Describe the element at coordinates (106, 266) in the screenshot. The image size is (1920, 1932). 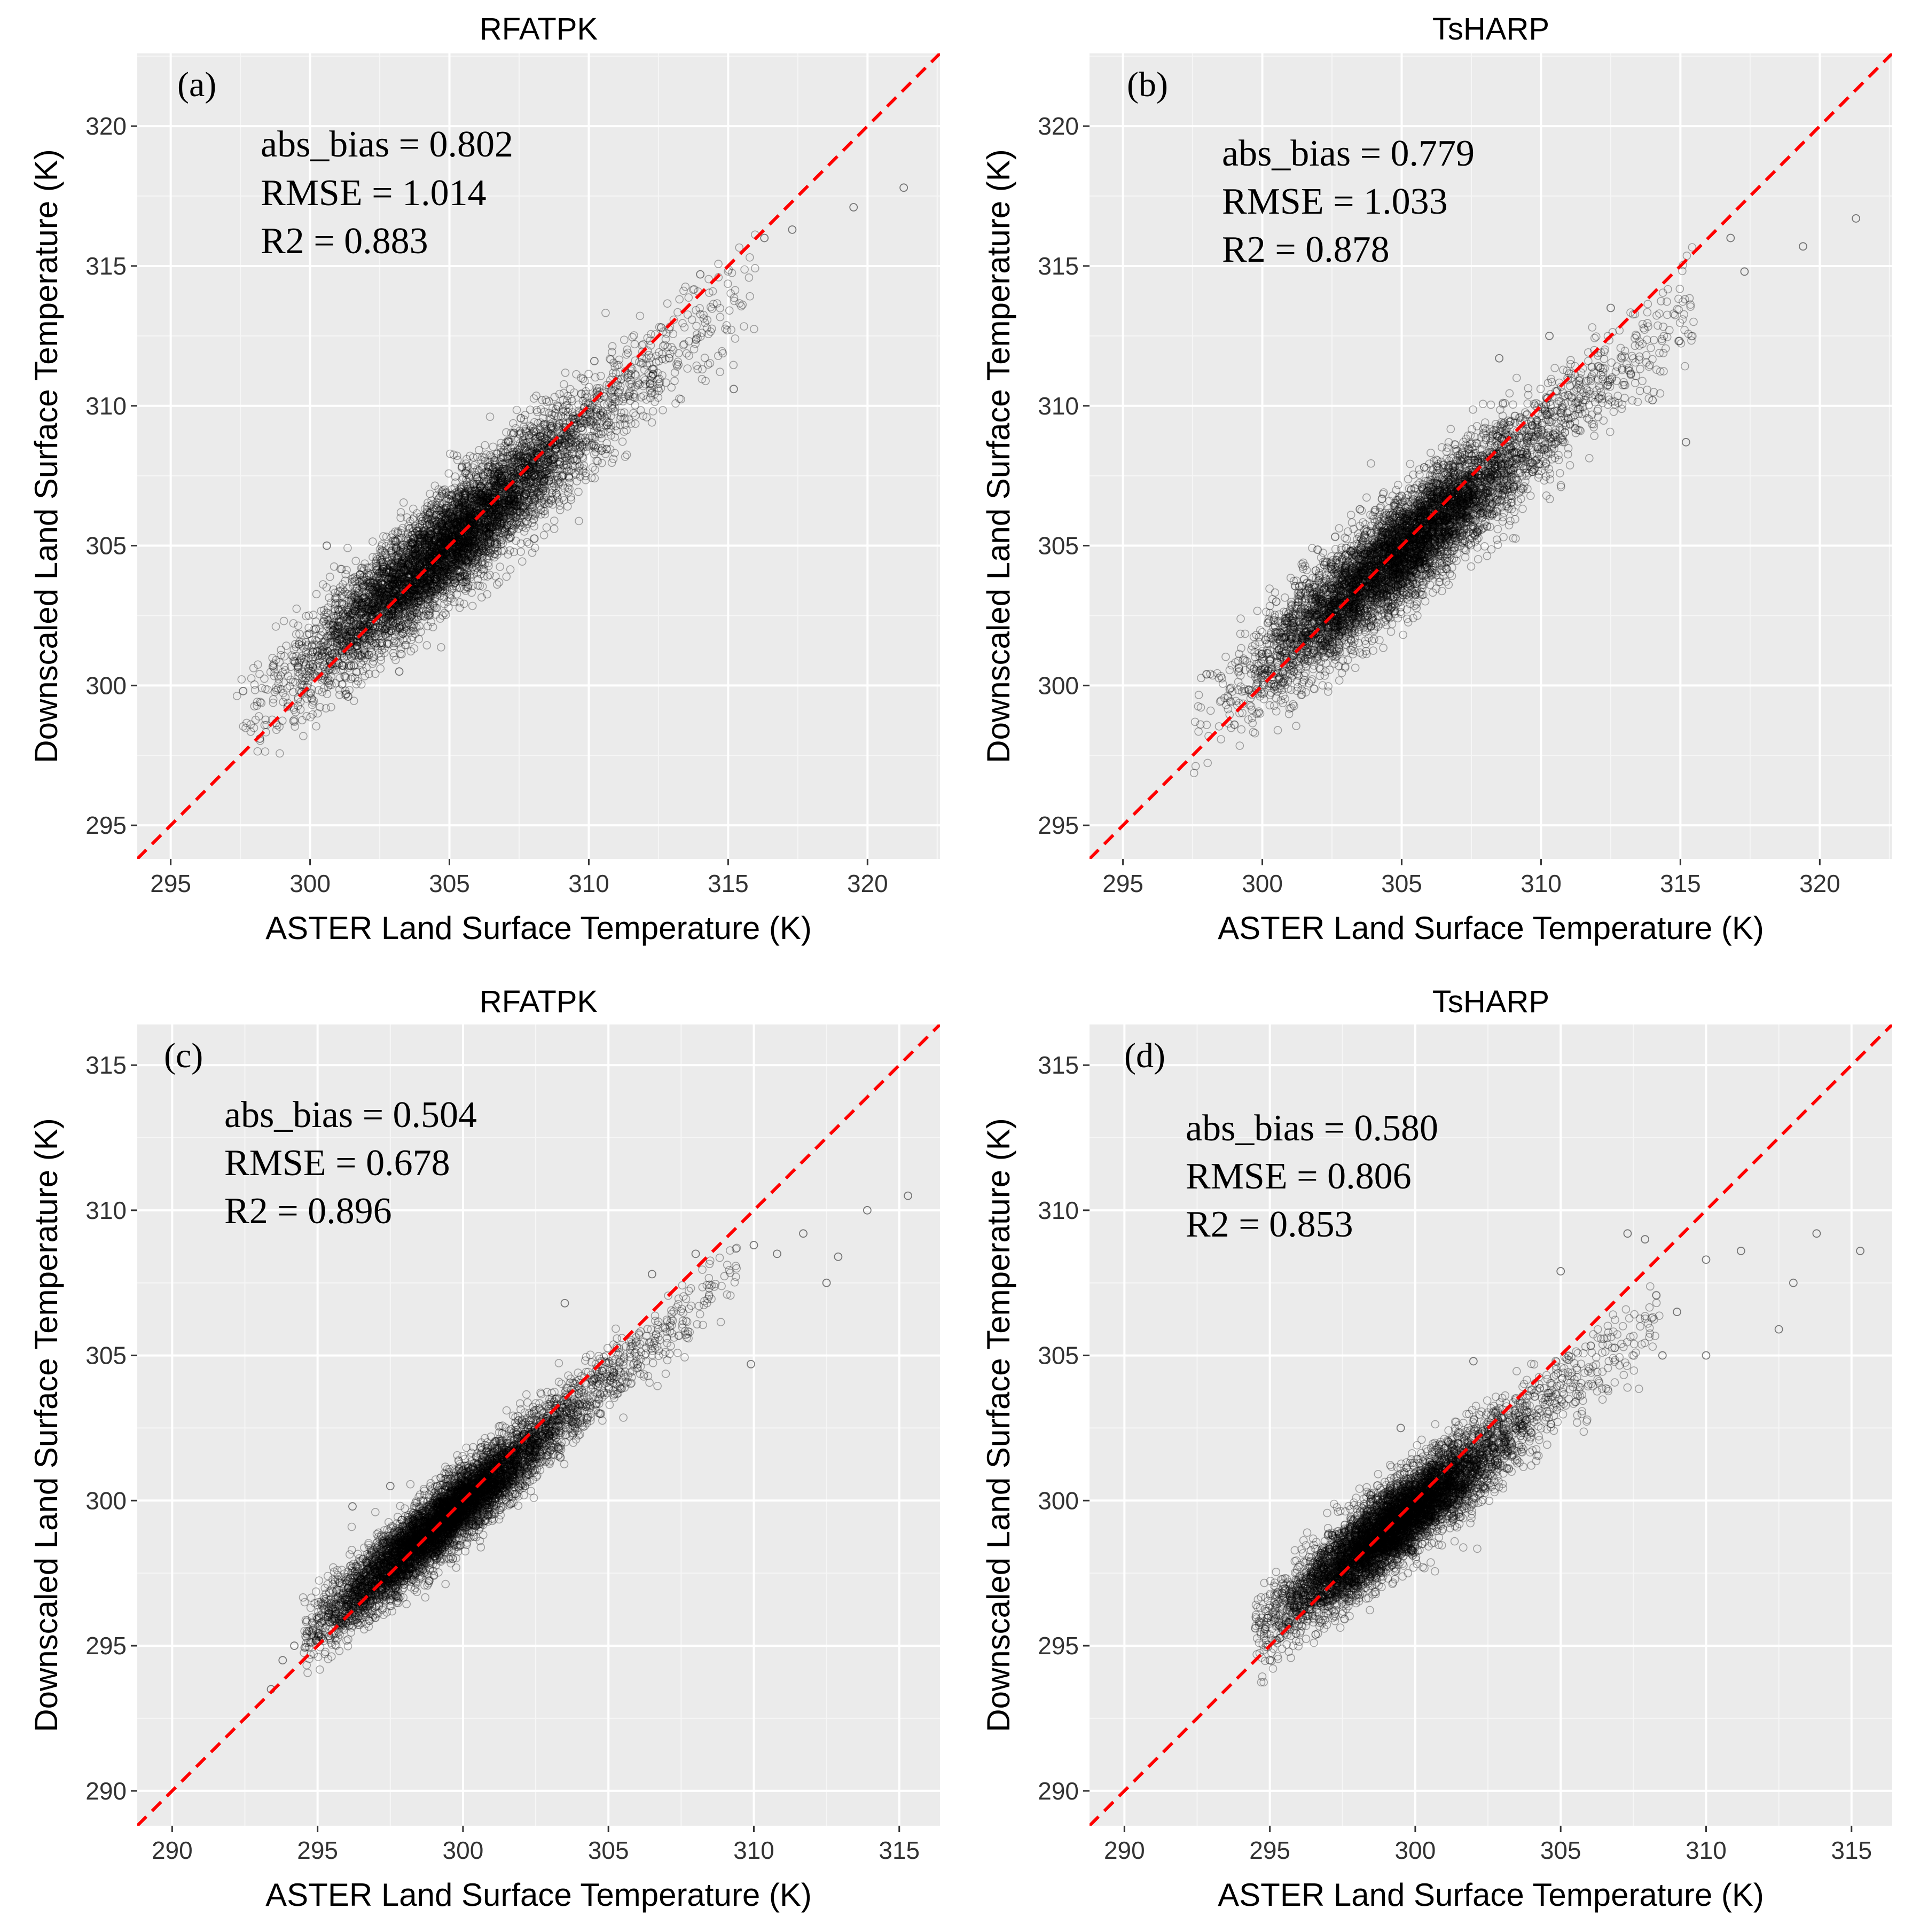
I see `y-tick-label: 315` at that location.